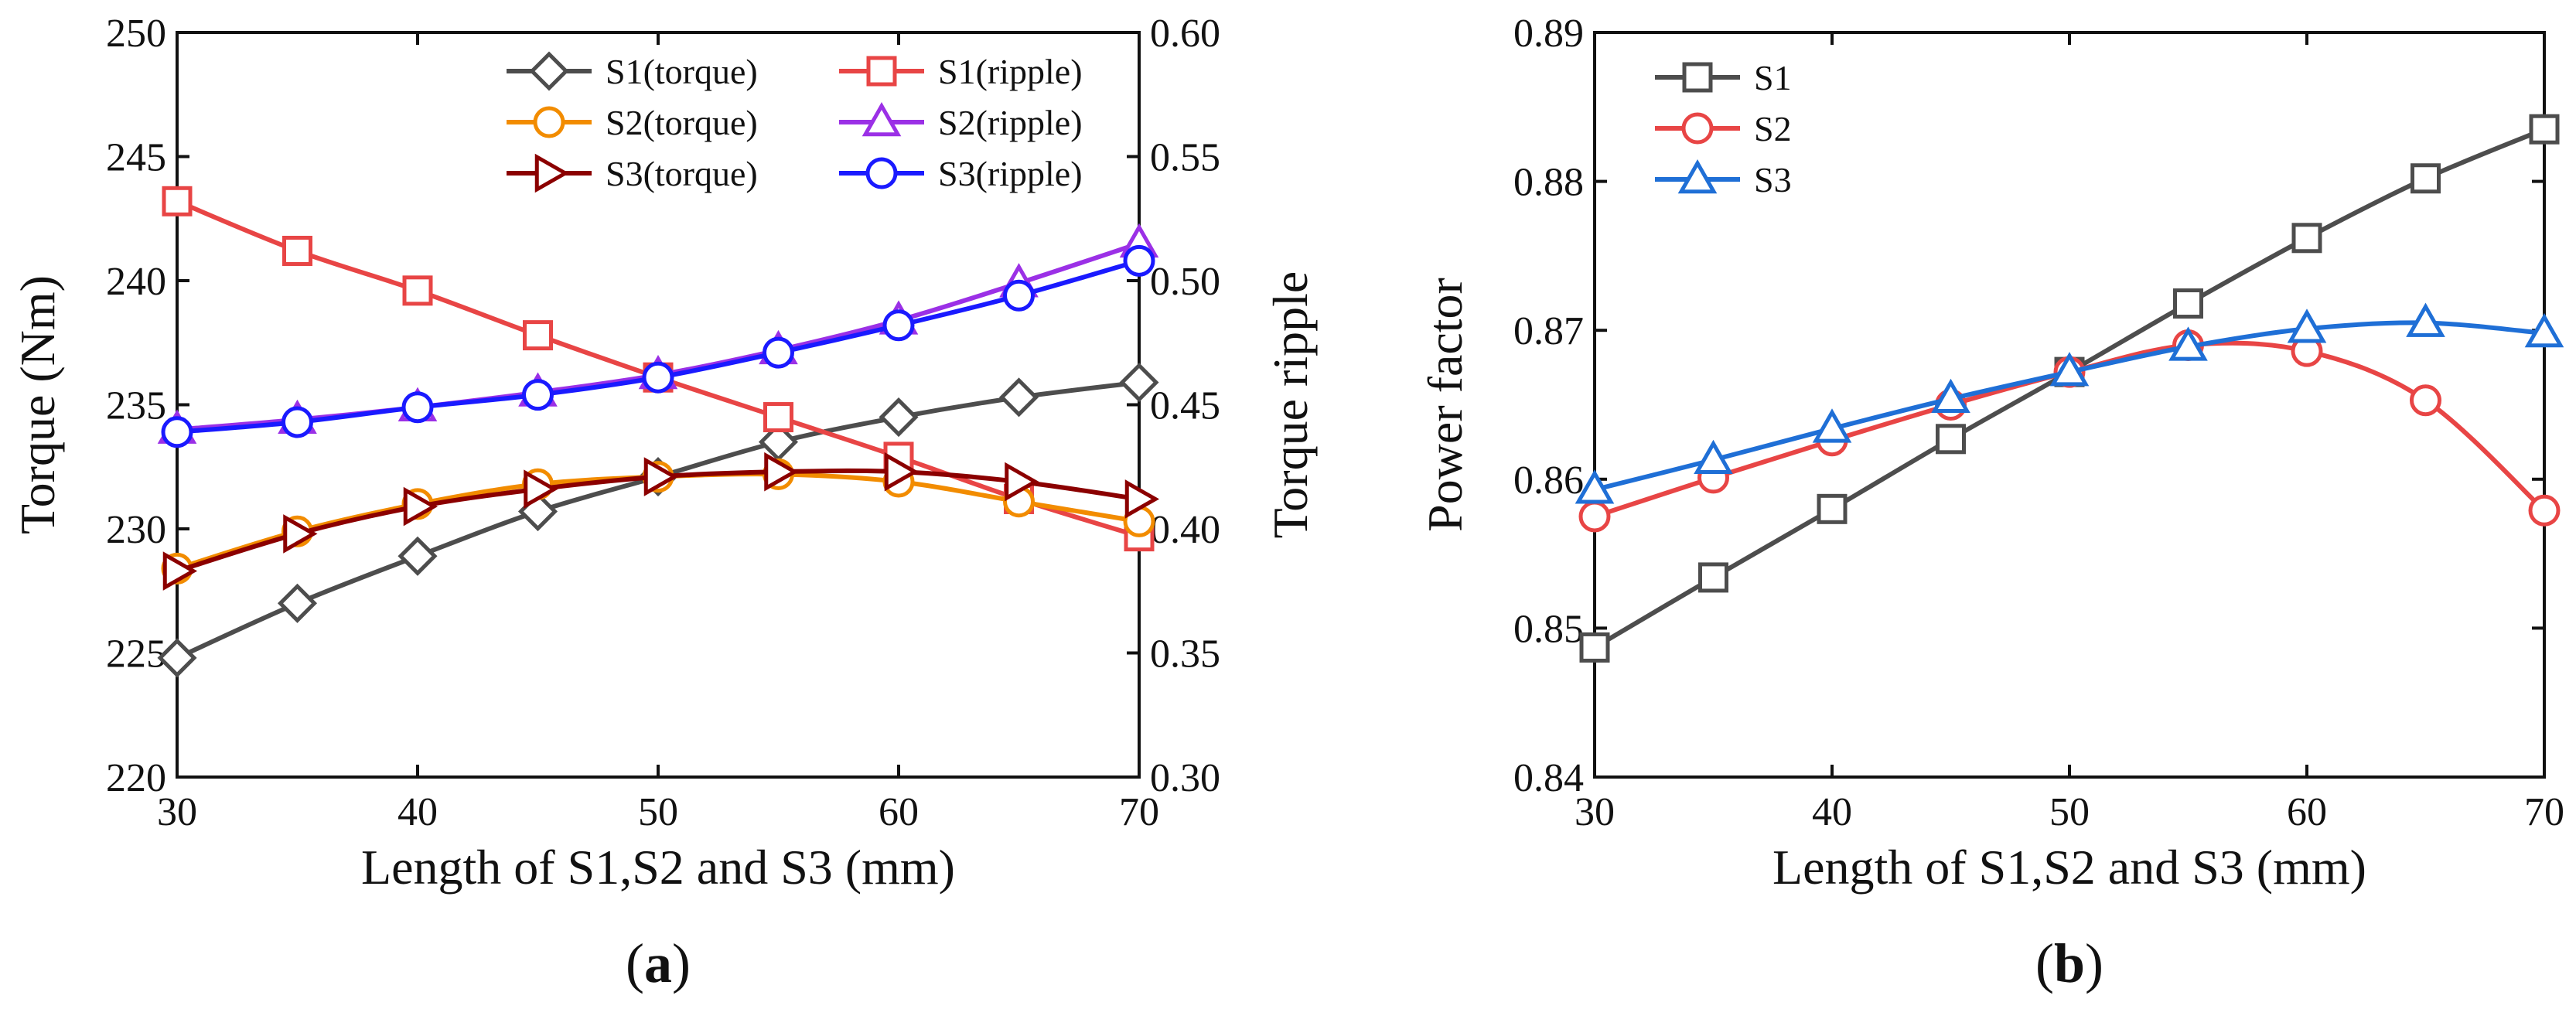 This screenshot has width=2576, height=1009. I want to click on legend-label: S1(torque), so click(682, 71).